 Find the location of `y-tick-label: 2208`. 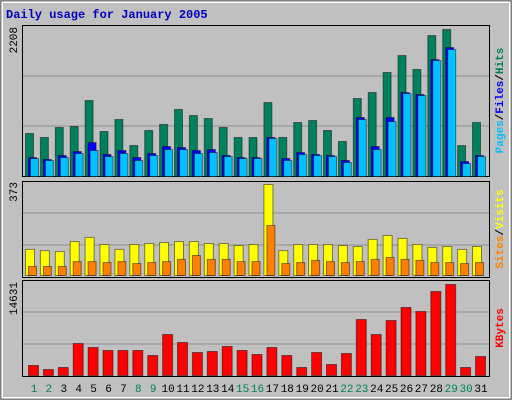

y-tick-label: 2208 is located at coordinates (15, 40).